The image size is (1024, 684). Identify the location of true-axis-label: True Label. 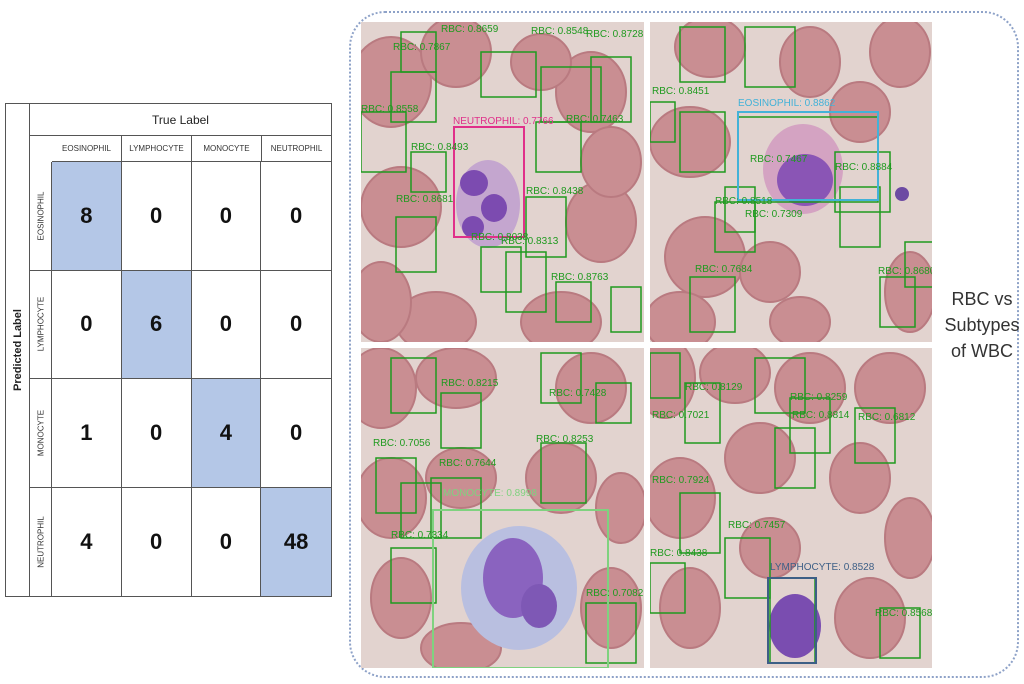
(180, 120).